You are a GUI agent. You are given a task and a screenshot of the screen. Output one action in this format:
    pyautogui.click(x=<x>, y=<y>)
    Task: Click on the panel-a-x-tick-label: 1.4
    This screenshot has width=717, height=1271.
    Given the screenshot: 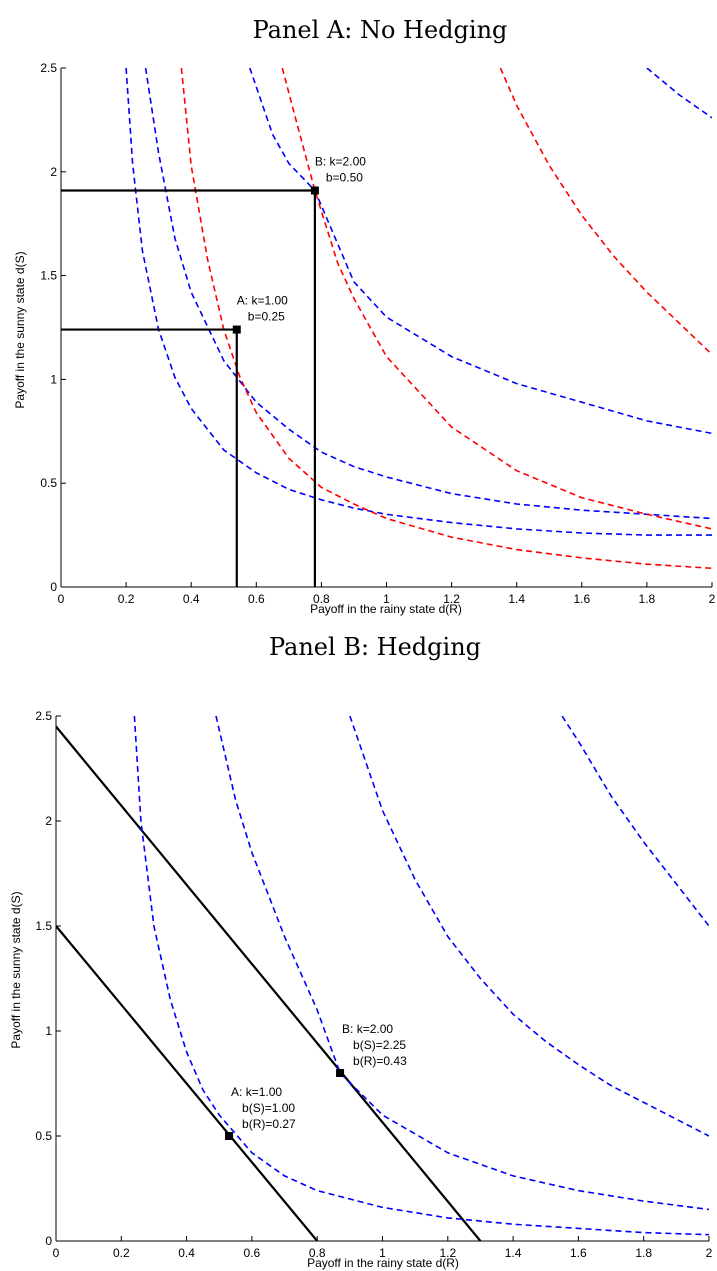 What is the action you would take?
    pyautogui.click(x=516, y=599)
    